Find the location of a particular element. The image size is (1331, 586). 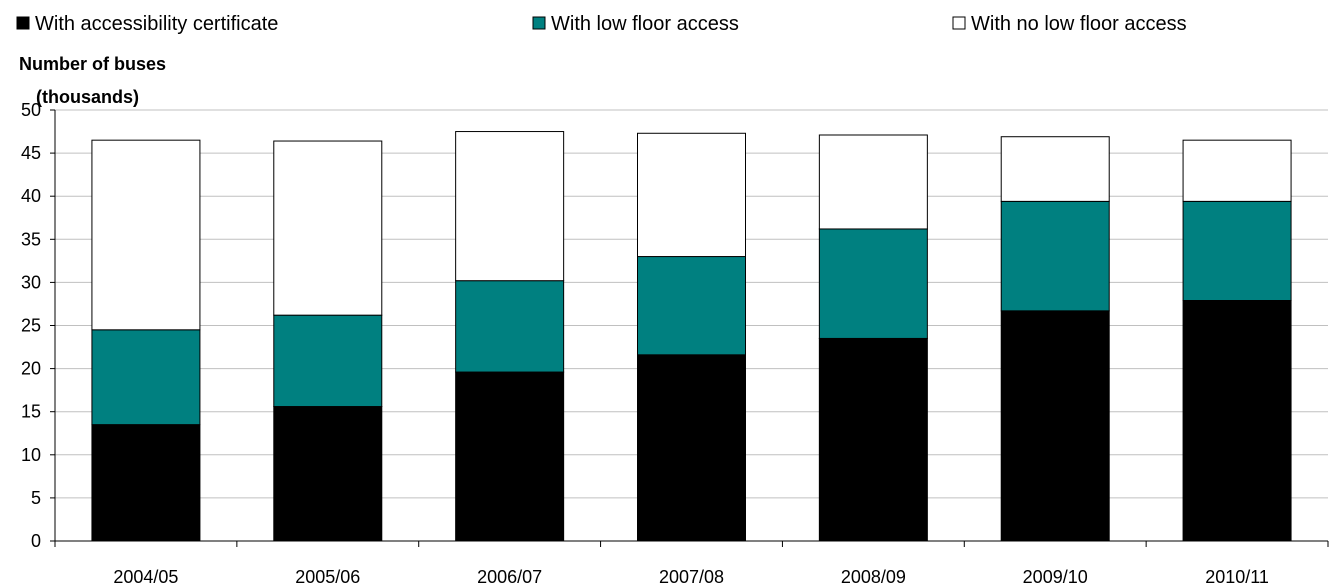

y-tick-label-40: 40 is located at coordinates (31, 196).